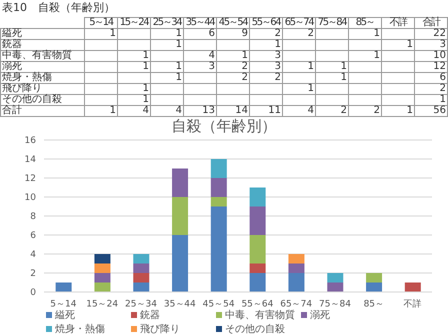  I want to click on y-tick-label: 銃器, so click(42, 44).